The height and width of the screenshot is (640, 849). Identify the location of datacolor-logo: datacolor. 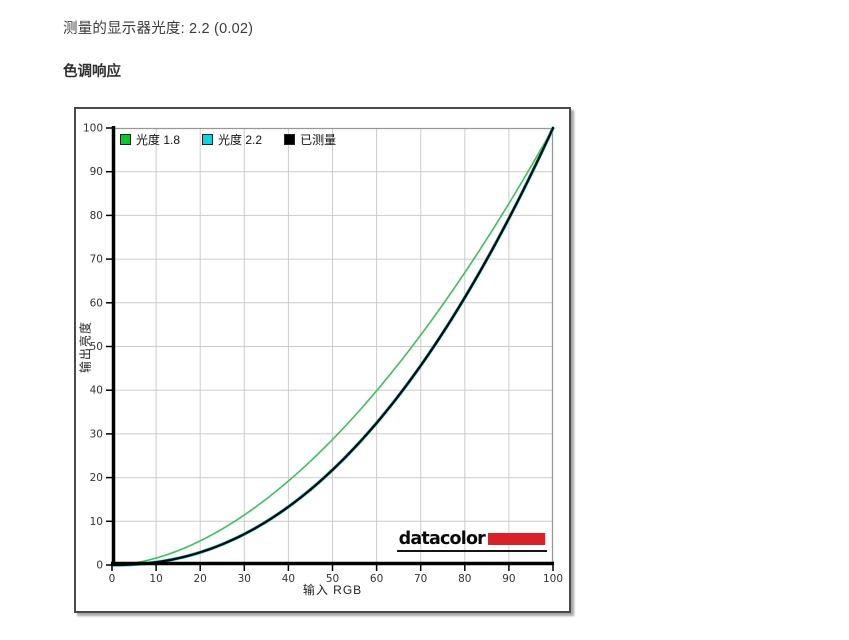
(471, 540).